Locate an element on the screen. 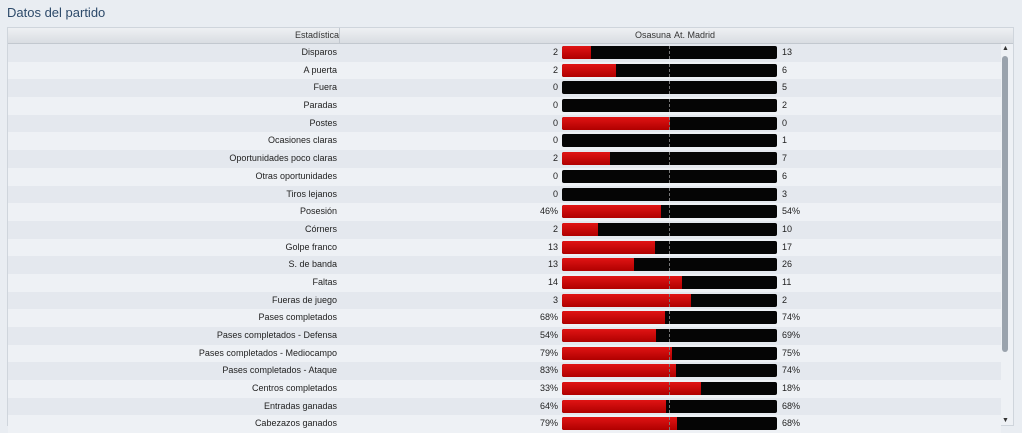 This screenshot has width=1022, height=433. scroll-up-icon: ▲ is located at coordinates (1005, 48).